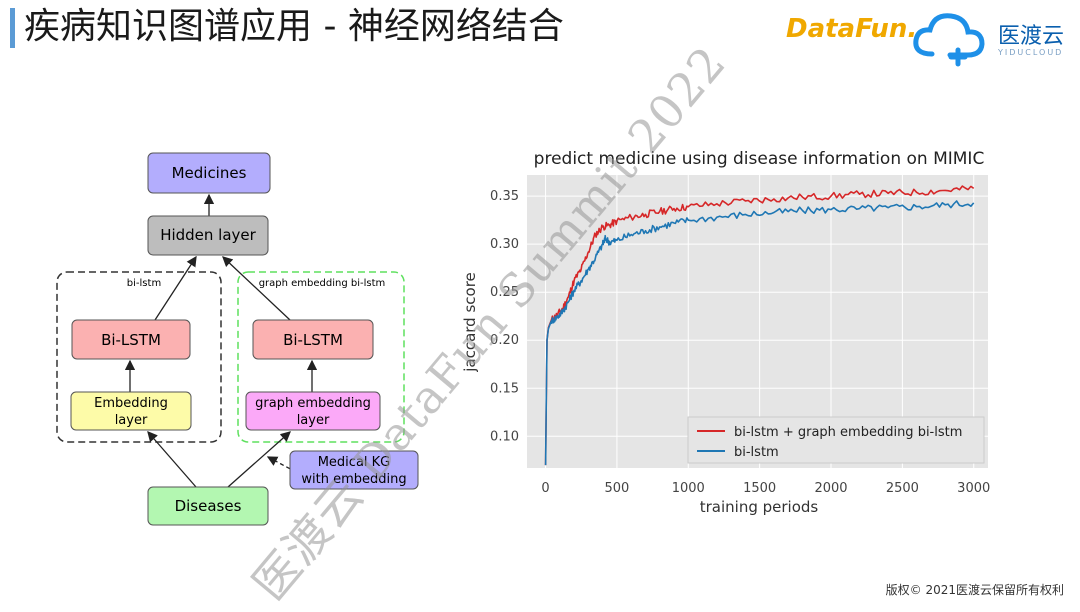  Describe the element at coordinates (470, 322) in the screenshot. I see `chart-ylabel: jaccard score` at that location.